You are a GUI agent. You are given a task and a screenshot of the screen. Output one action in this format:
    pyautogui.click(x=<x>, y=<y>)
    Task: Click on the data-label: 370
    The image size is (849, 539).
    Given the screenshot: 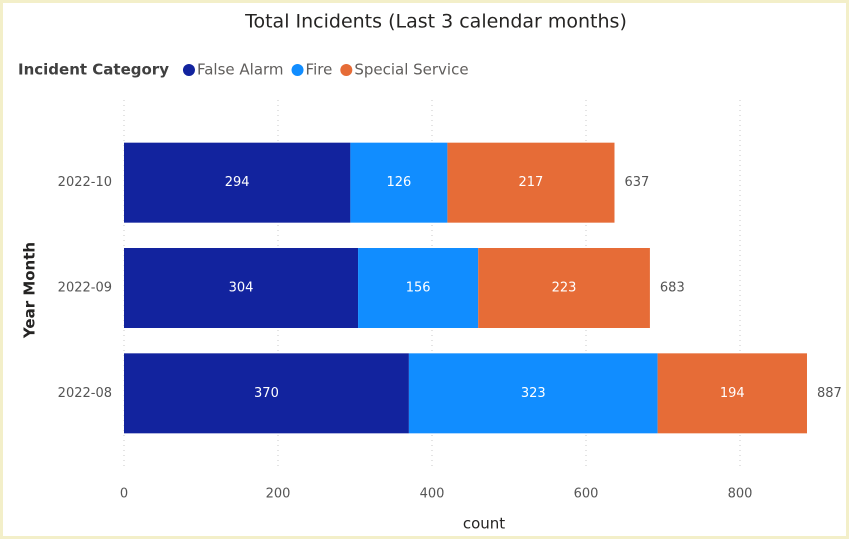 What is the action you would take?
    pyautogui.click(x=266, y=393)
    